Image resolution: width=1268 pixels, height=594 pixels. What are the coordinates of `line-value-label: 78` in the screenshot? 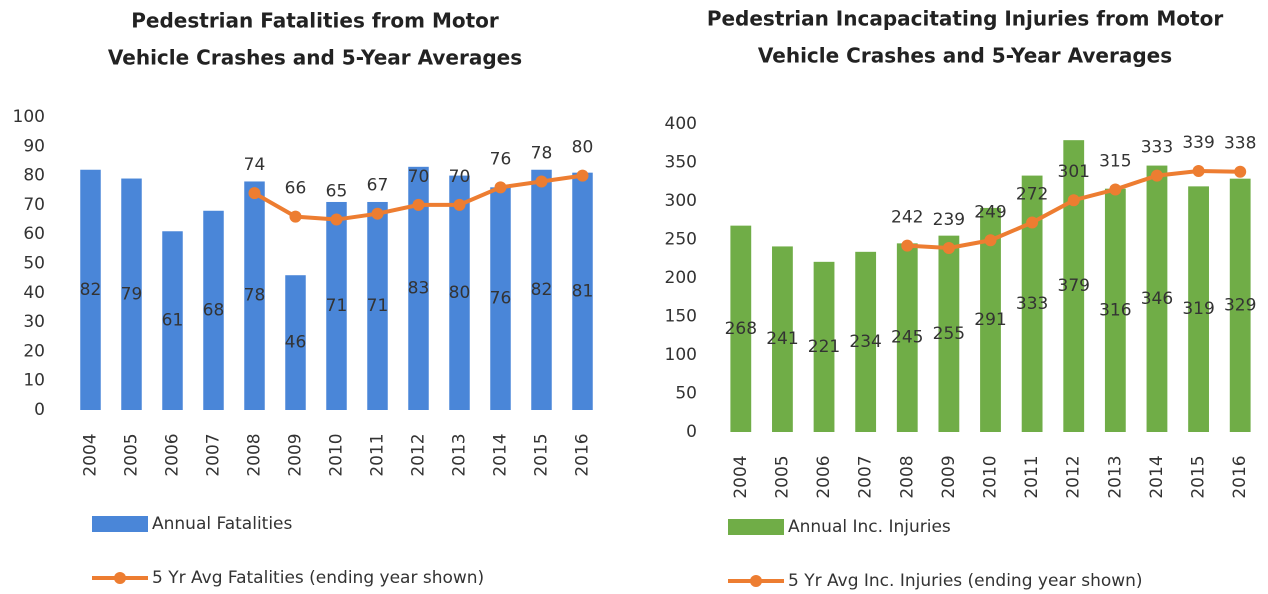 It's located at (542, 153).